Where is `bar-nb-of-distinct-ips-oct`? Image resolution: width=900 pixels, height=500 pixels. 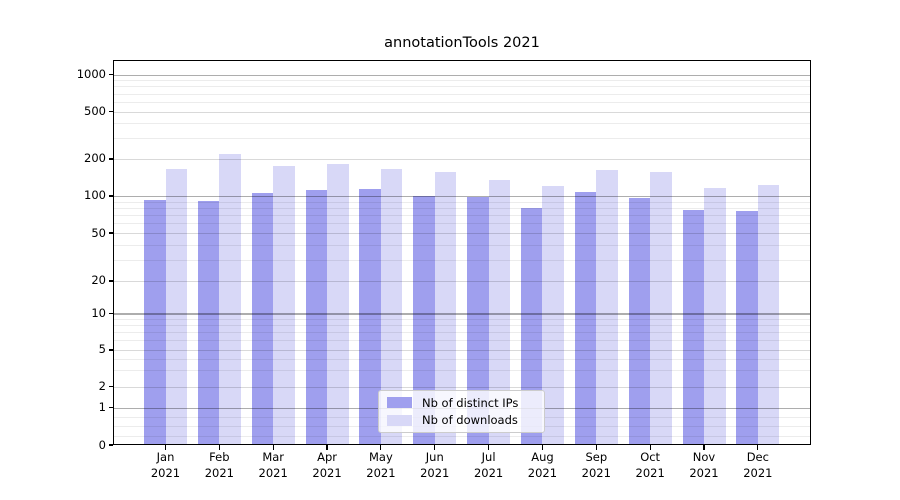 bar-nb-of-distinct-ips-oct is located at coordinates (639, 321).